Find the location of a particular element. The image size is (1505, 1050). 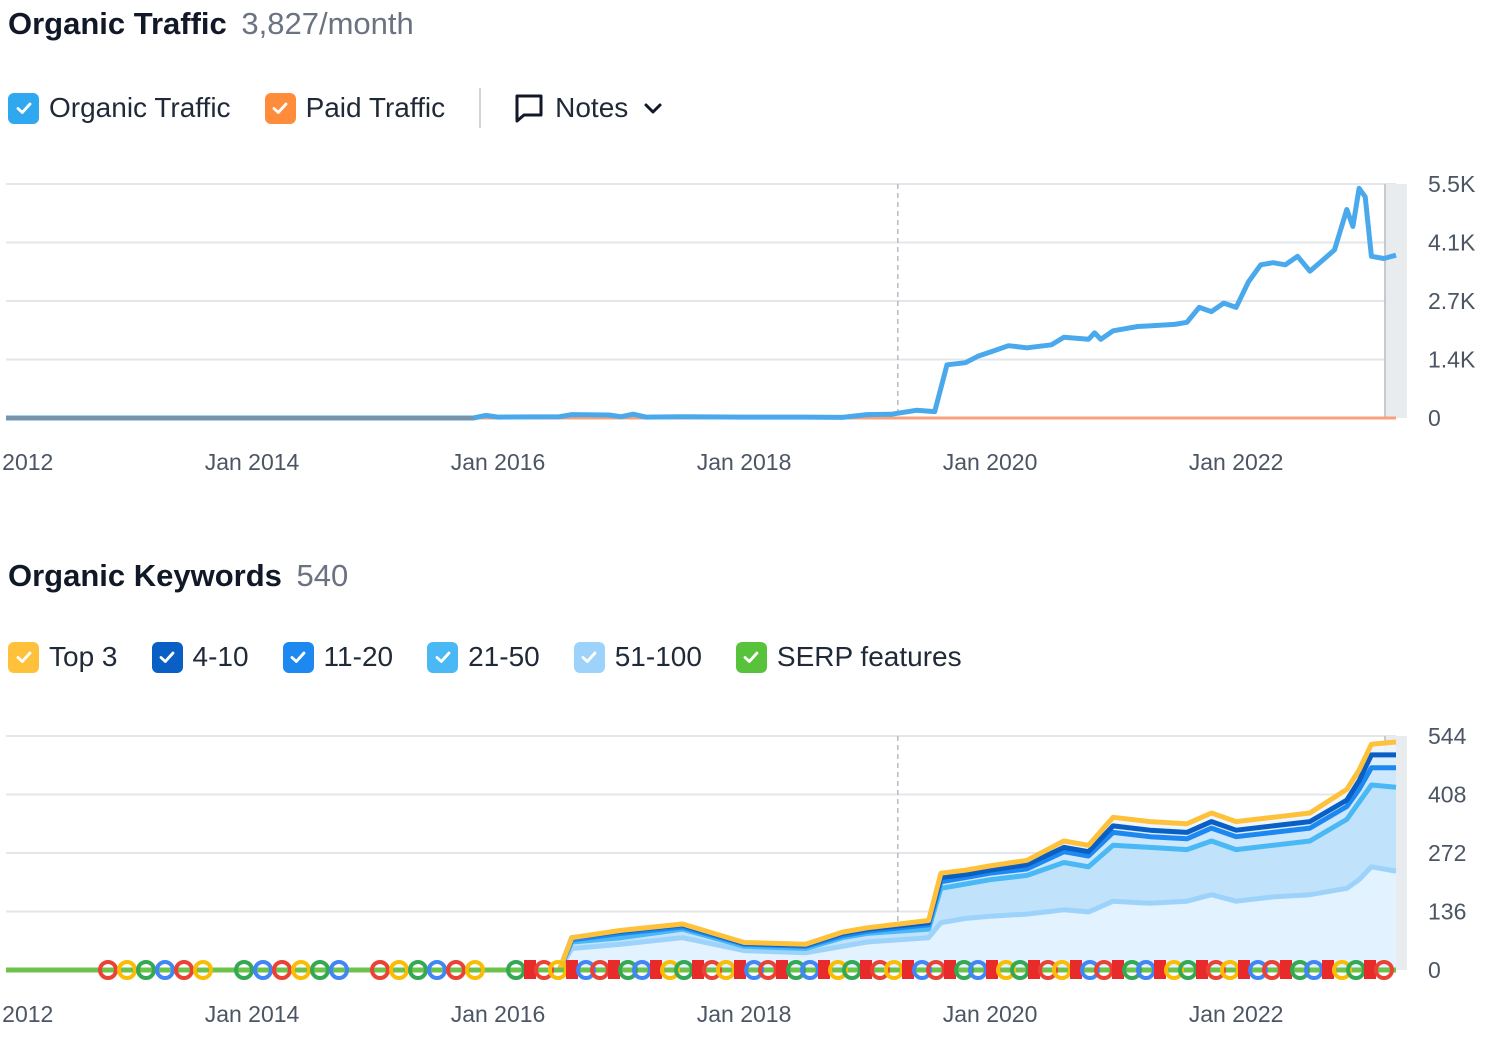

legend-label: 51-100 is located at coordinates (658, 656).